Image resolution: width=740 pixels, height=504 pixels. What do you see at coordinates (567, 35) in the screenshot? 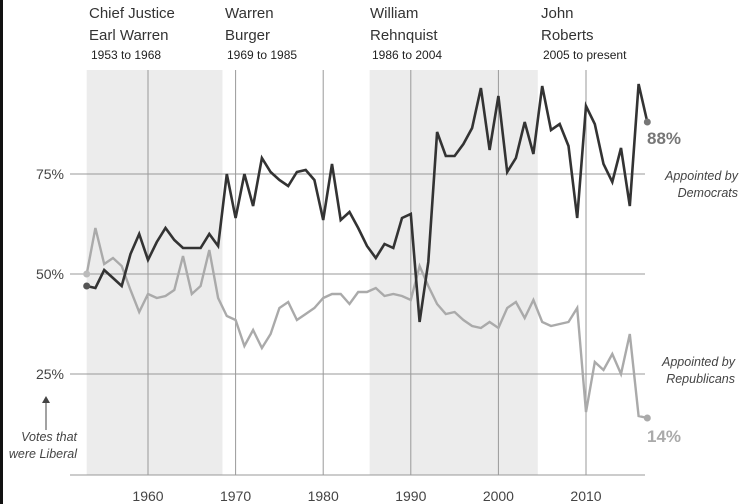
I see `era-title: Roberts` at bounding box center [567, 35].